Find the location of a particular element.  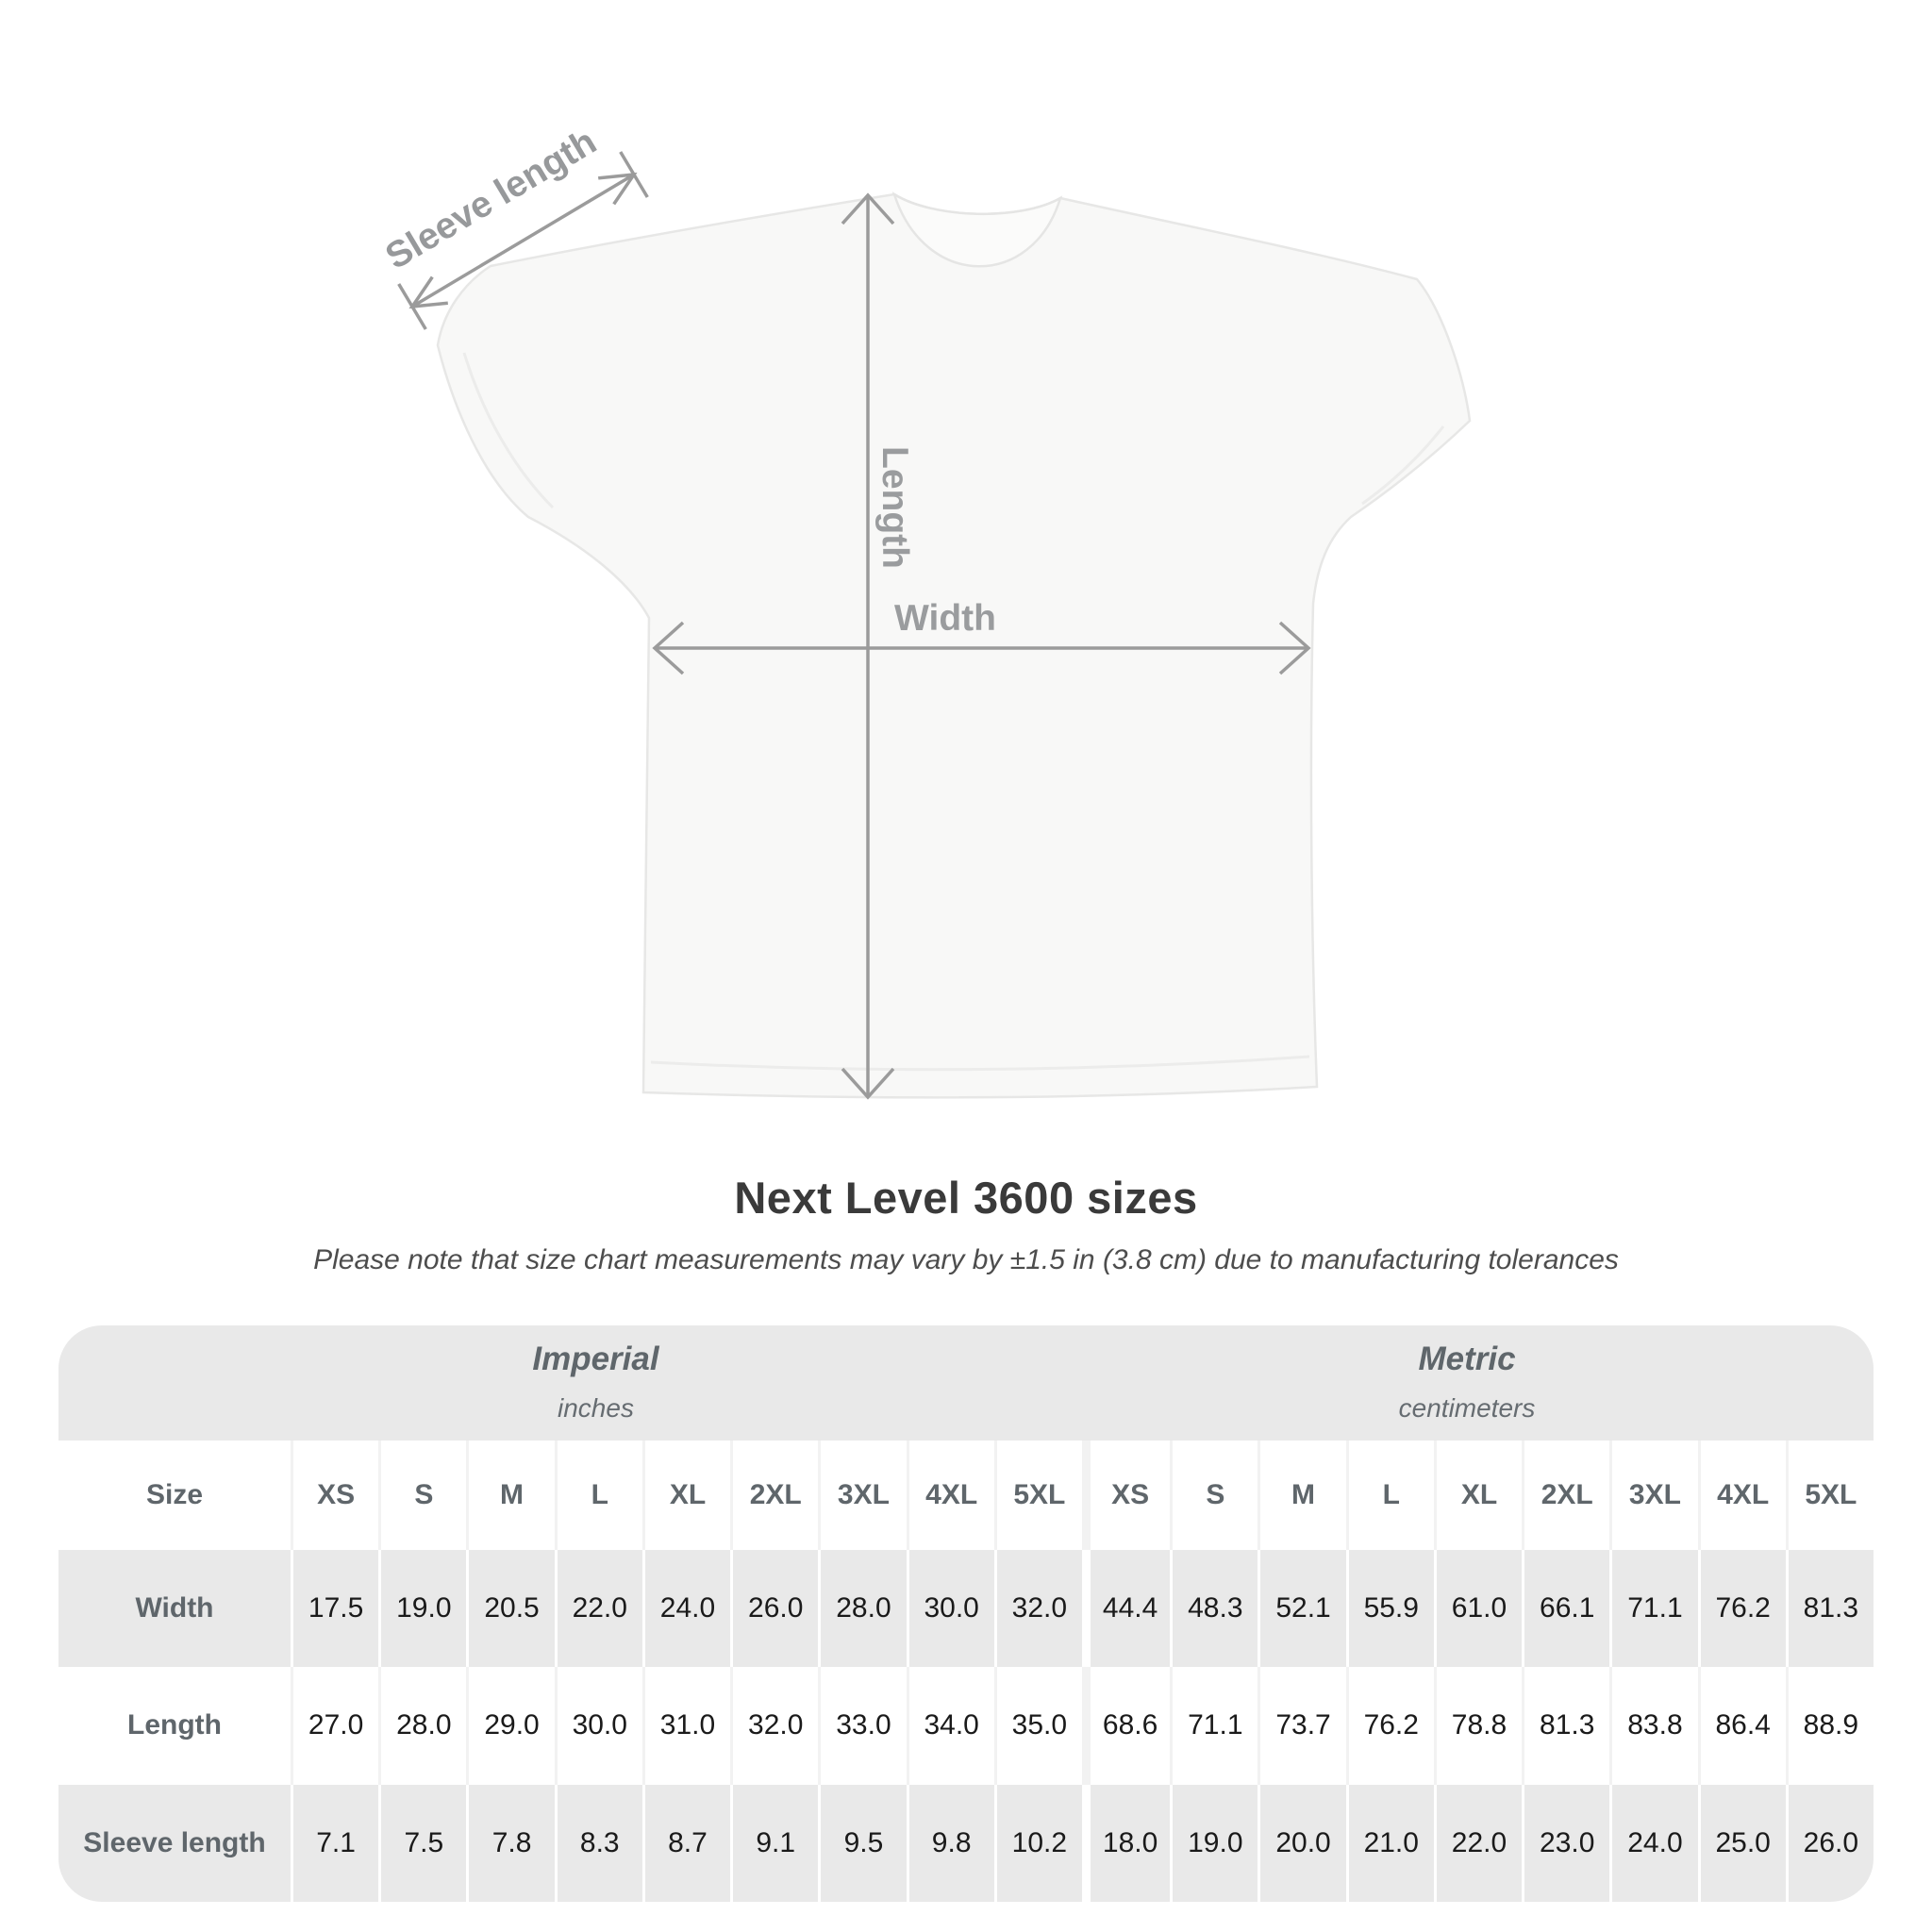

metric-size-header: S is located at coordinates (1214, 1496).